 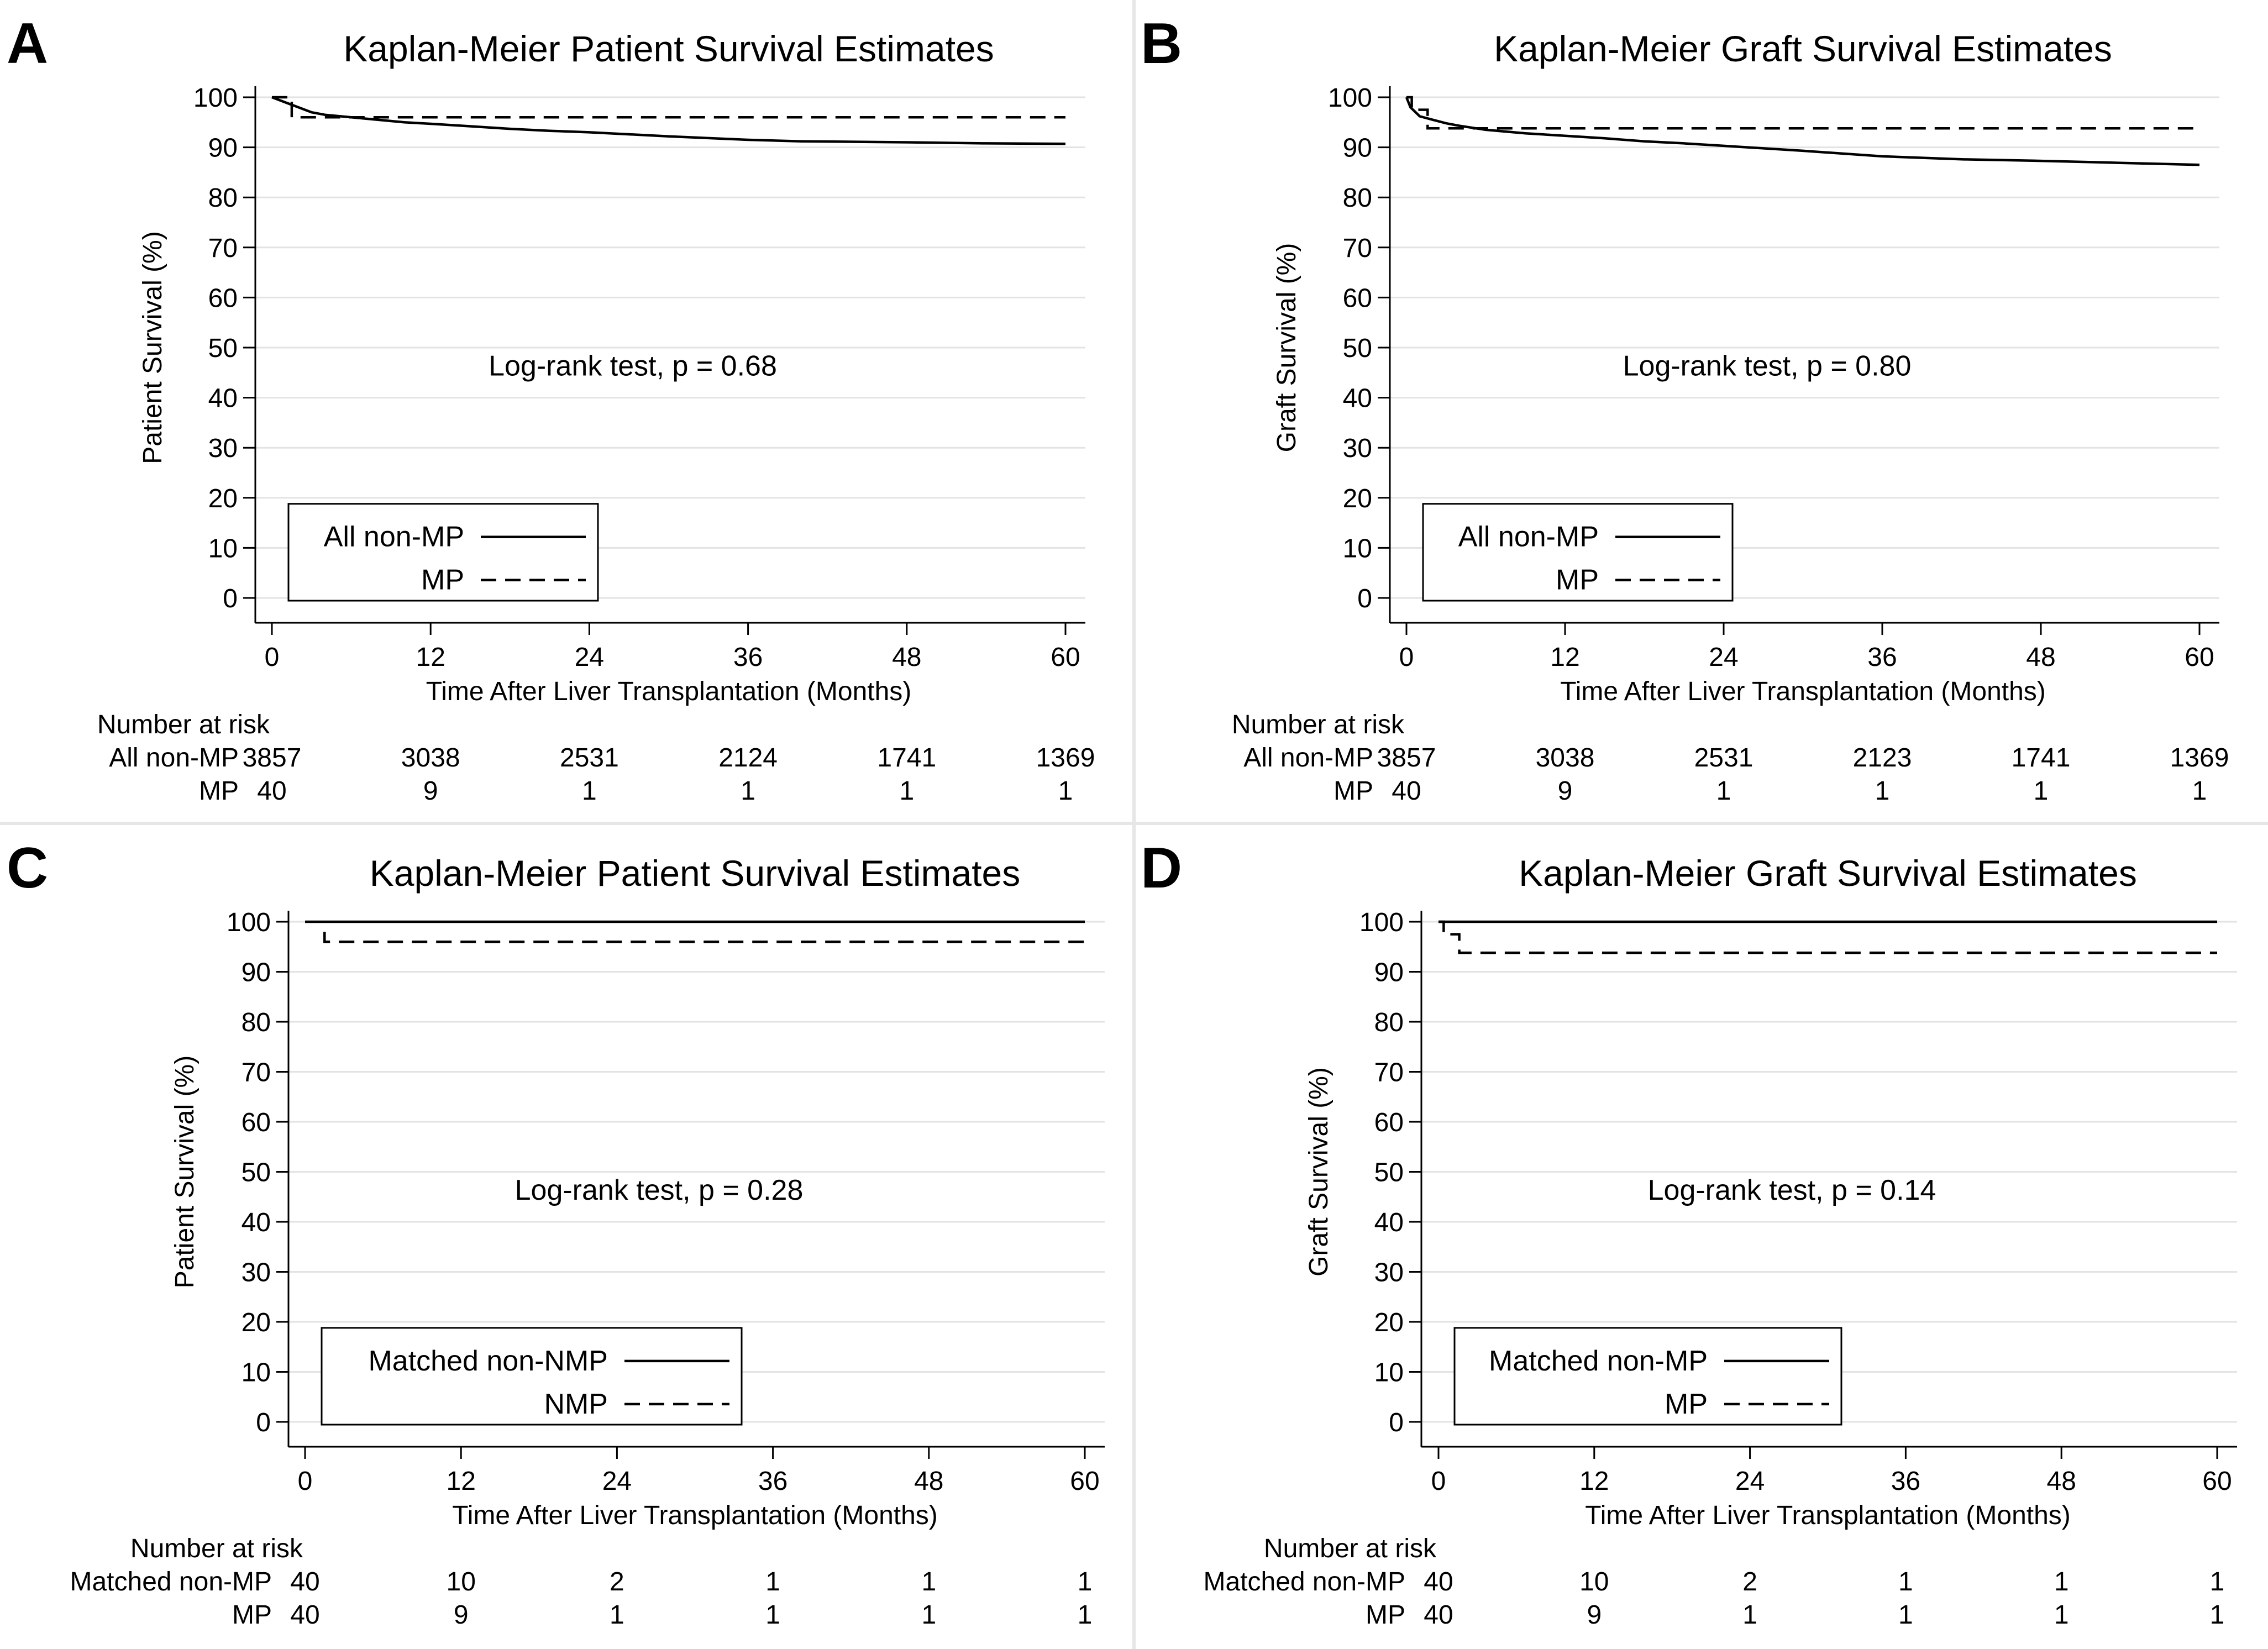 What do you see at coordinates (590, 758) in the screenshot?
I see `risk-value: 2531` at bounding box center [590, 758].